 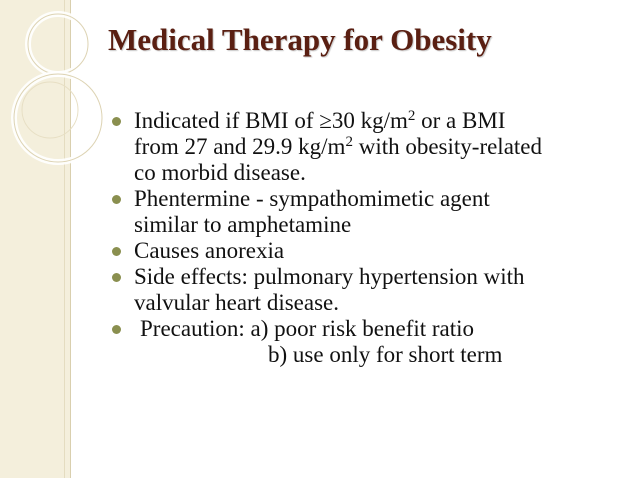 I want to click on bullet-text: from 27 and 29.9 kg/m, so click(x=240, y=146).